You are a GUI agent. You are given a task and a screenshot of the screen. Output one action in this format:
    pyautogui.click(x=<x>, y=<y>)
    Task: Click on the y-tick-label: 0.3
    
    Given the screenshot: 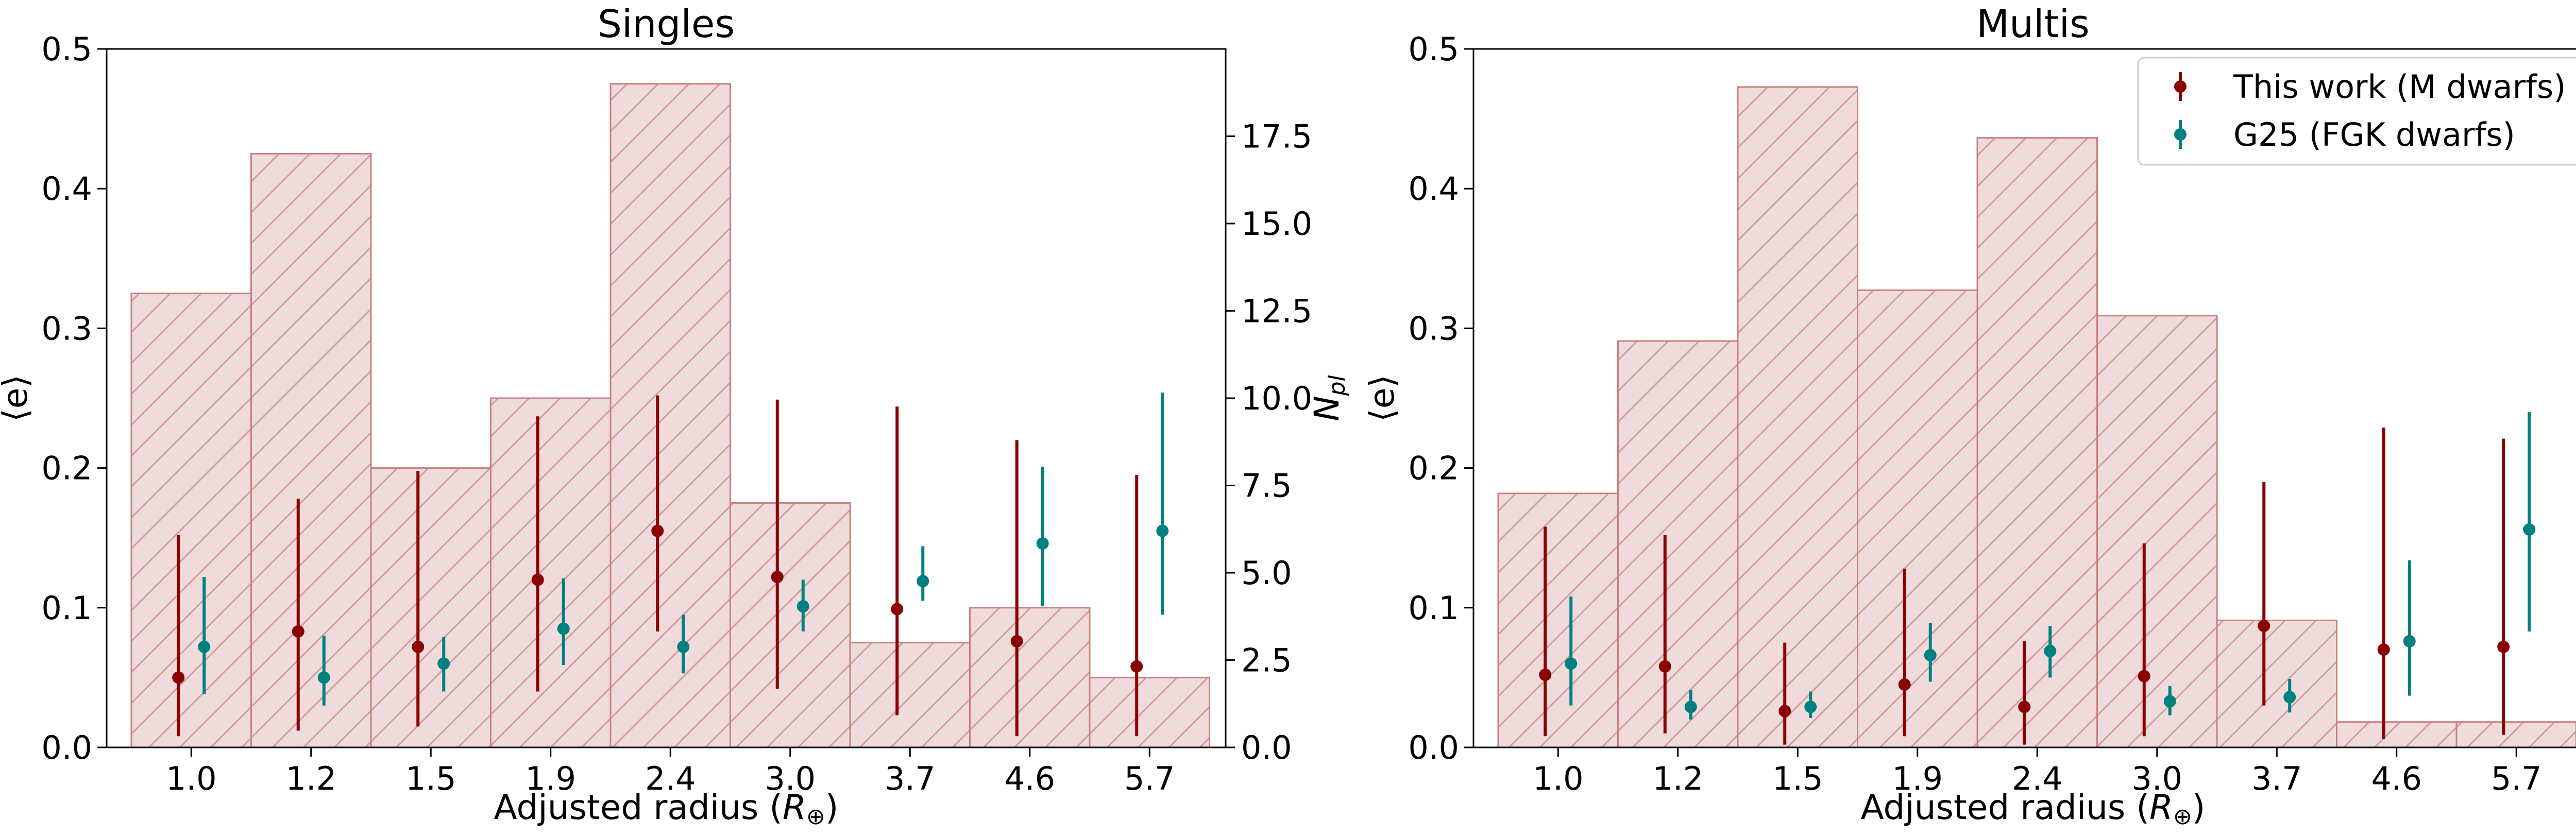 What is the action you would take?
    pyautogui.click(x=66, y=329)
    